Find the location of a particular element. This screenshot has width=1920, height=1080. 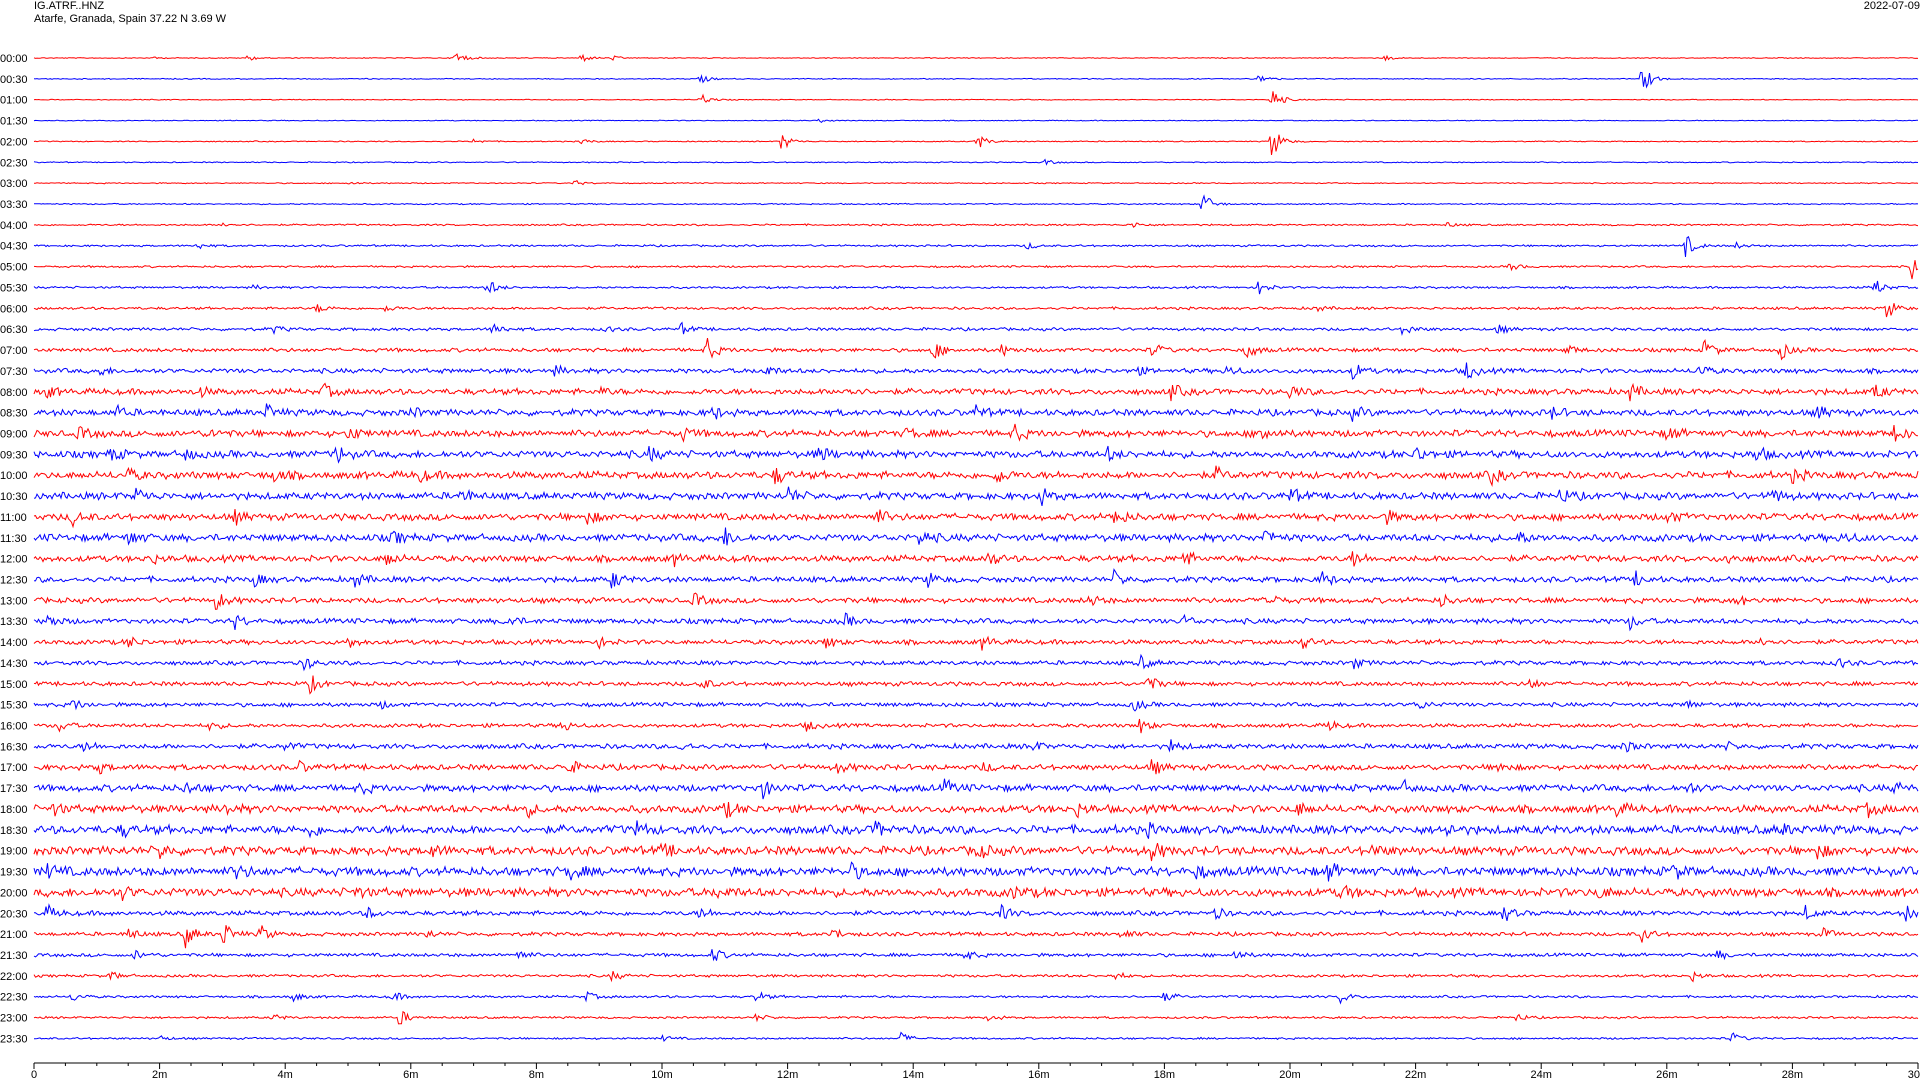

row-label: 14:00 is located at coordinates (14, 643).